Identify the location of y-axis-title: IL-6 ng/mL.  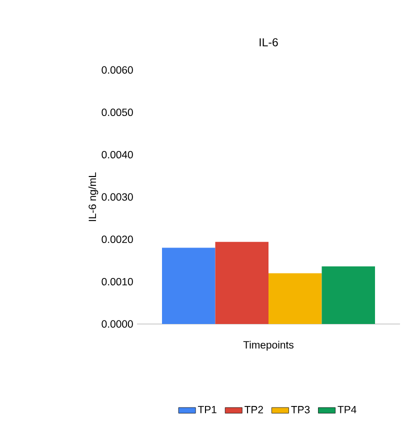
(93, 197).